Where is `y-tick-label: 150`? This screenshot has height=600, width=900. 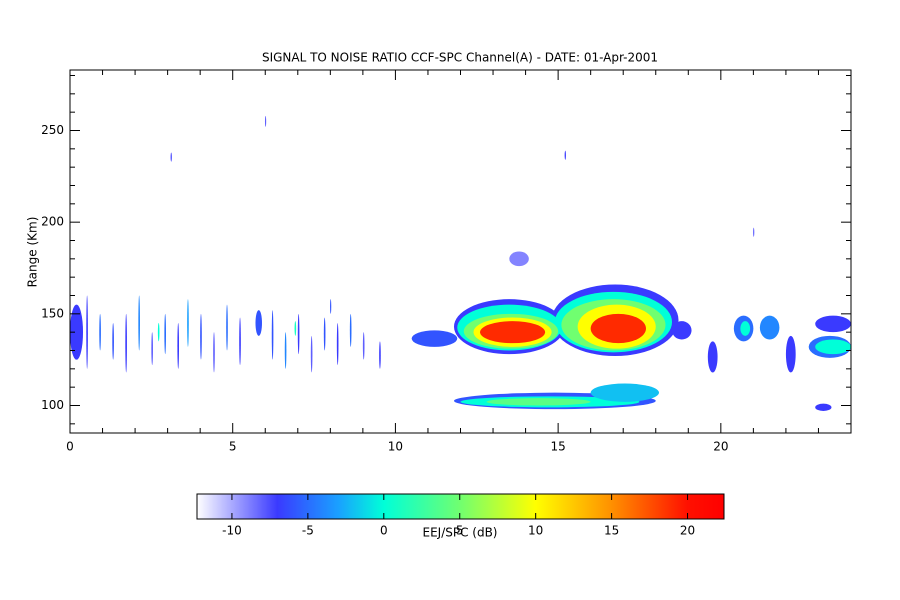 y-tick-label: 150 is located at coordinates (52, 313).